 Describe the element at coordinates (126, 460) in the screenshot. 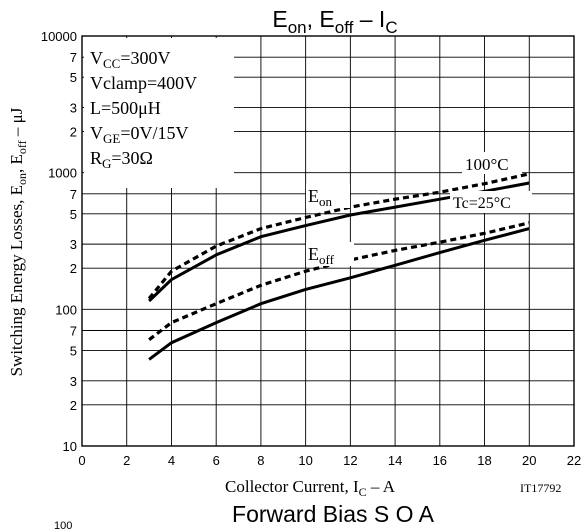

I see `x-tick-label: 2` at that location.